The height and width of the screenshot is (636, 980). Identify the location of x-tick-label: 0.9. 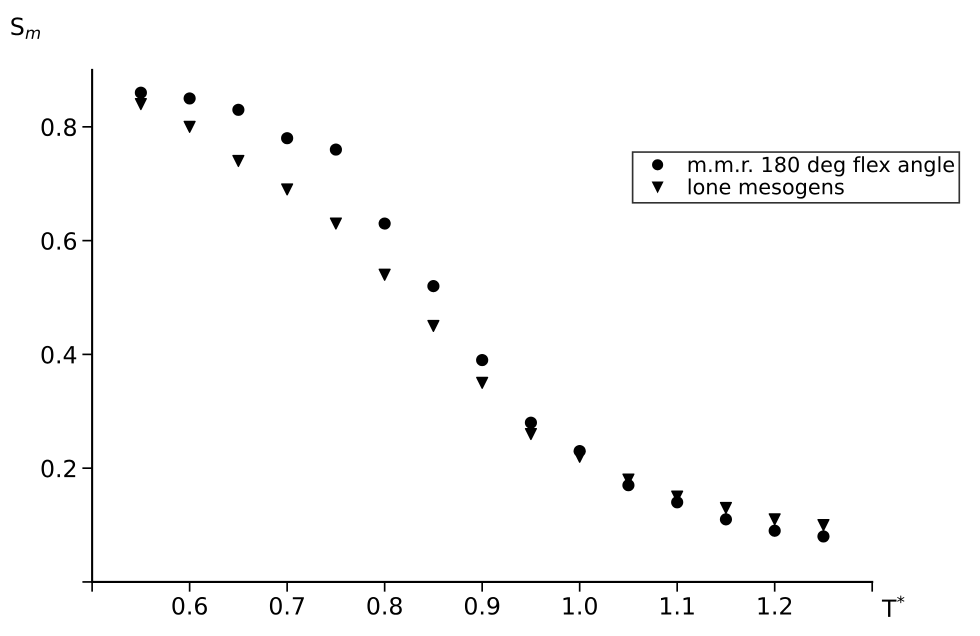
(482, 605).